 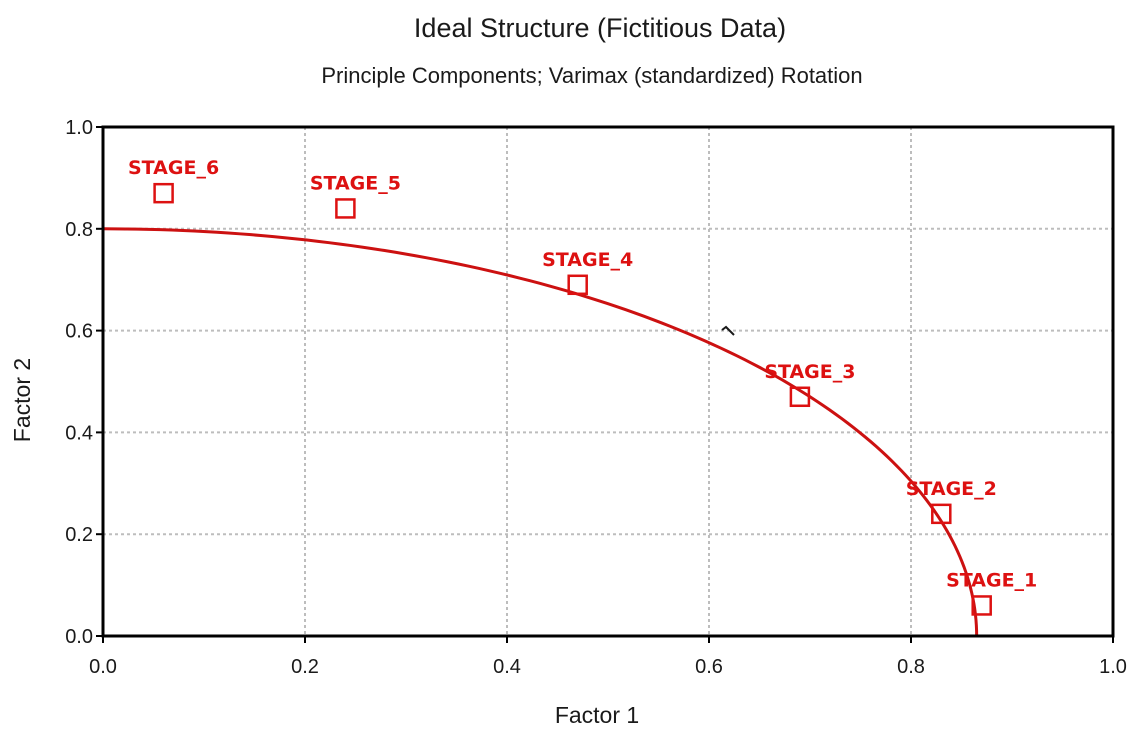 What do you see at coordinates (79, 332) in the screenshot?
I see `y-tick-label: 0.6` at bounding box center [79, 332].